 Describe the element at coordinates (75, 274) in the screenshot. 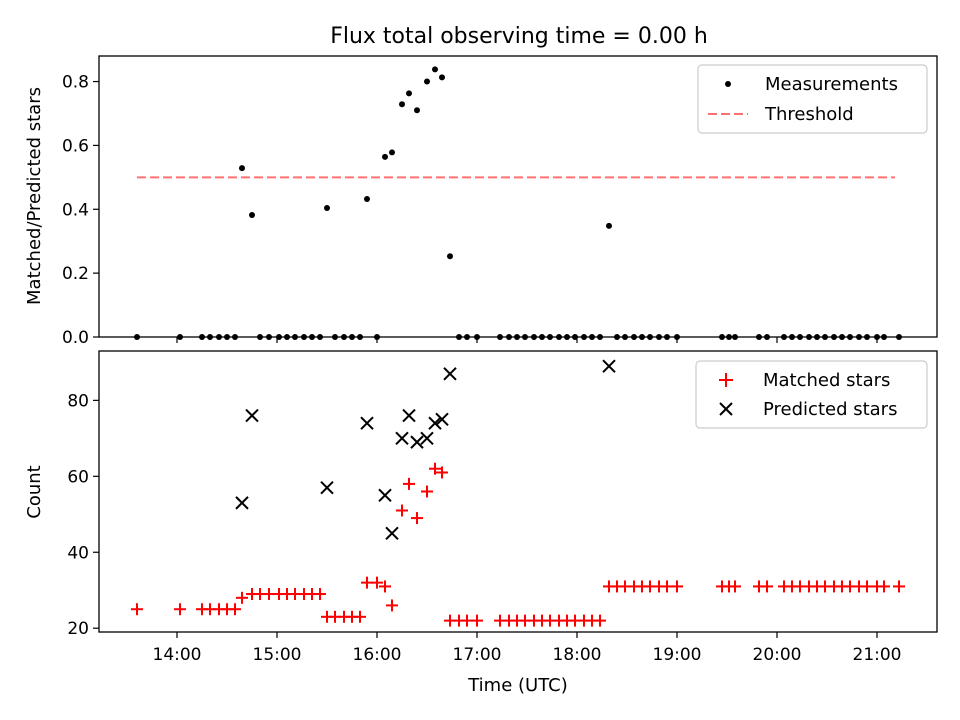

I see `y-tick-label: 0.2` at that location.